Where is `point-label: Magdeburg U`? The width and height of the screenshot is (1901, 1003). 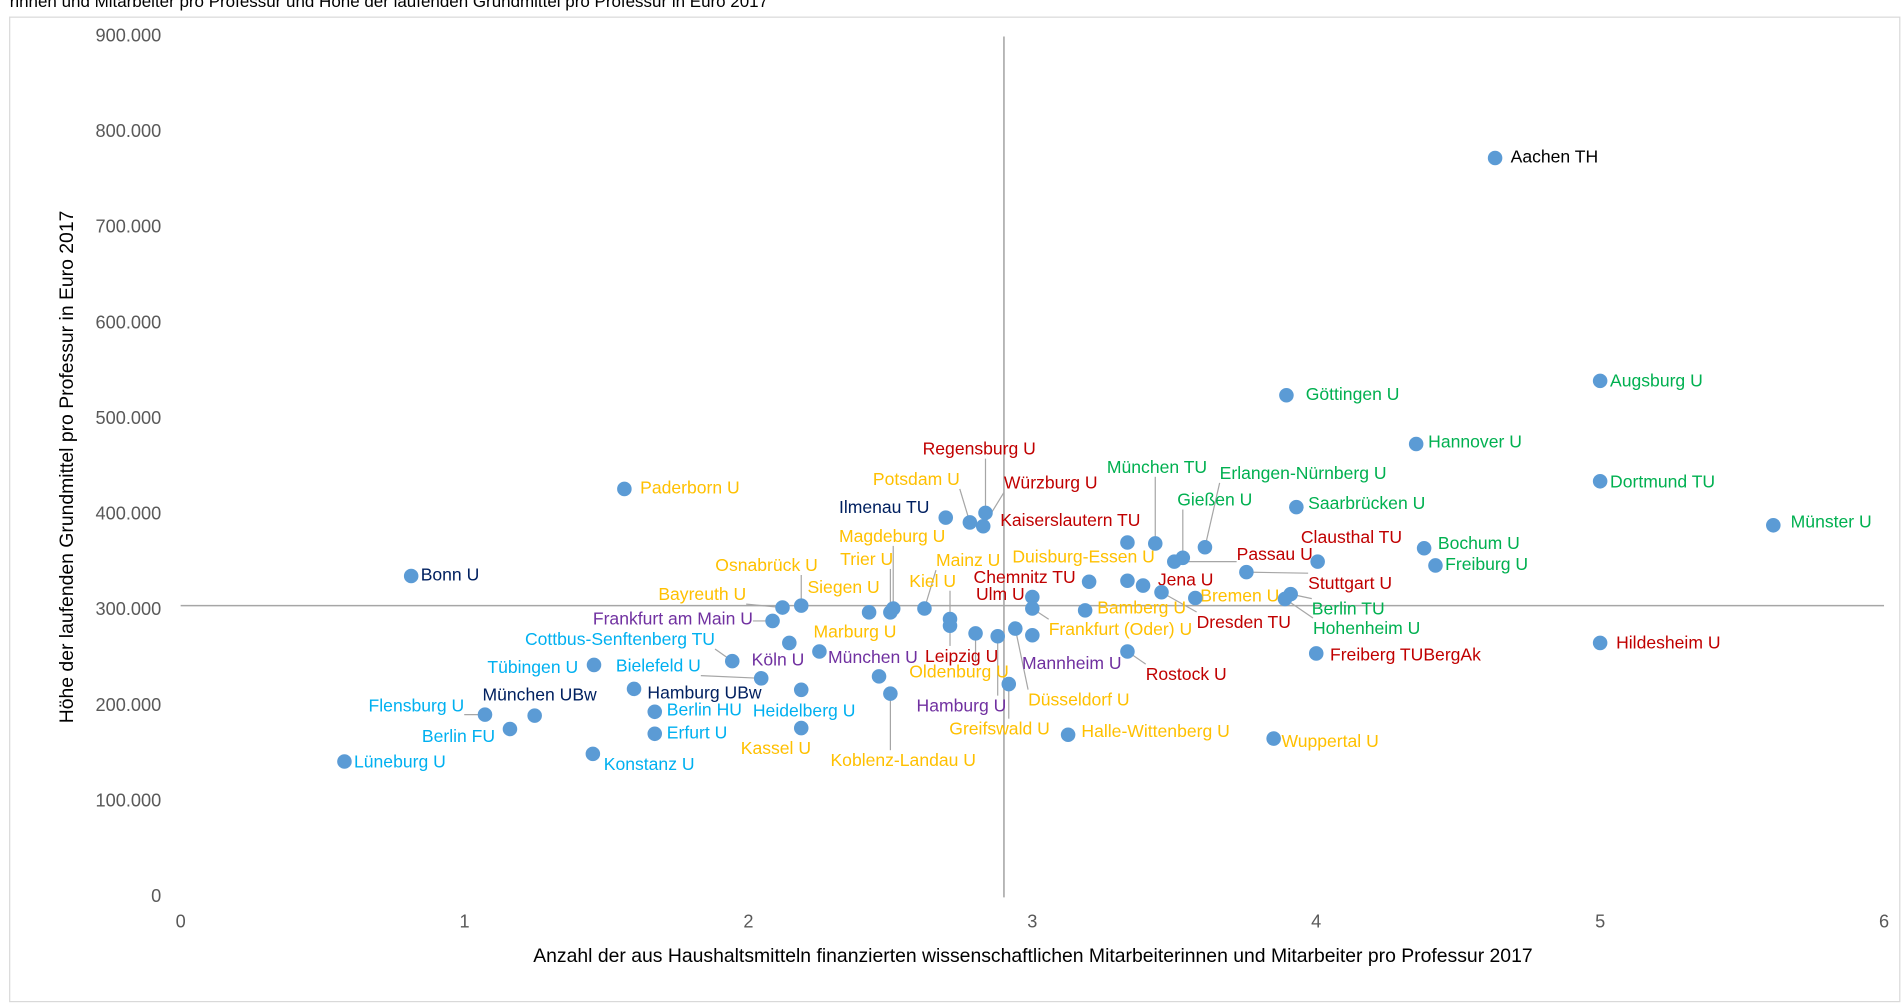
point-label: Magdeburg U is located at coordinates (892, 536).